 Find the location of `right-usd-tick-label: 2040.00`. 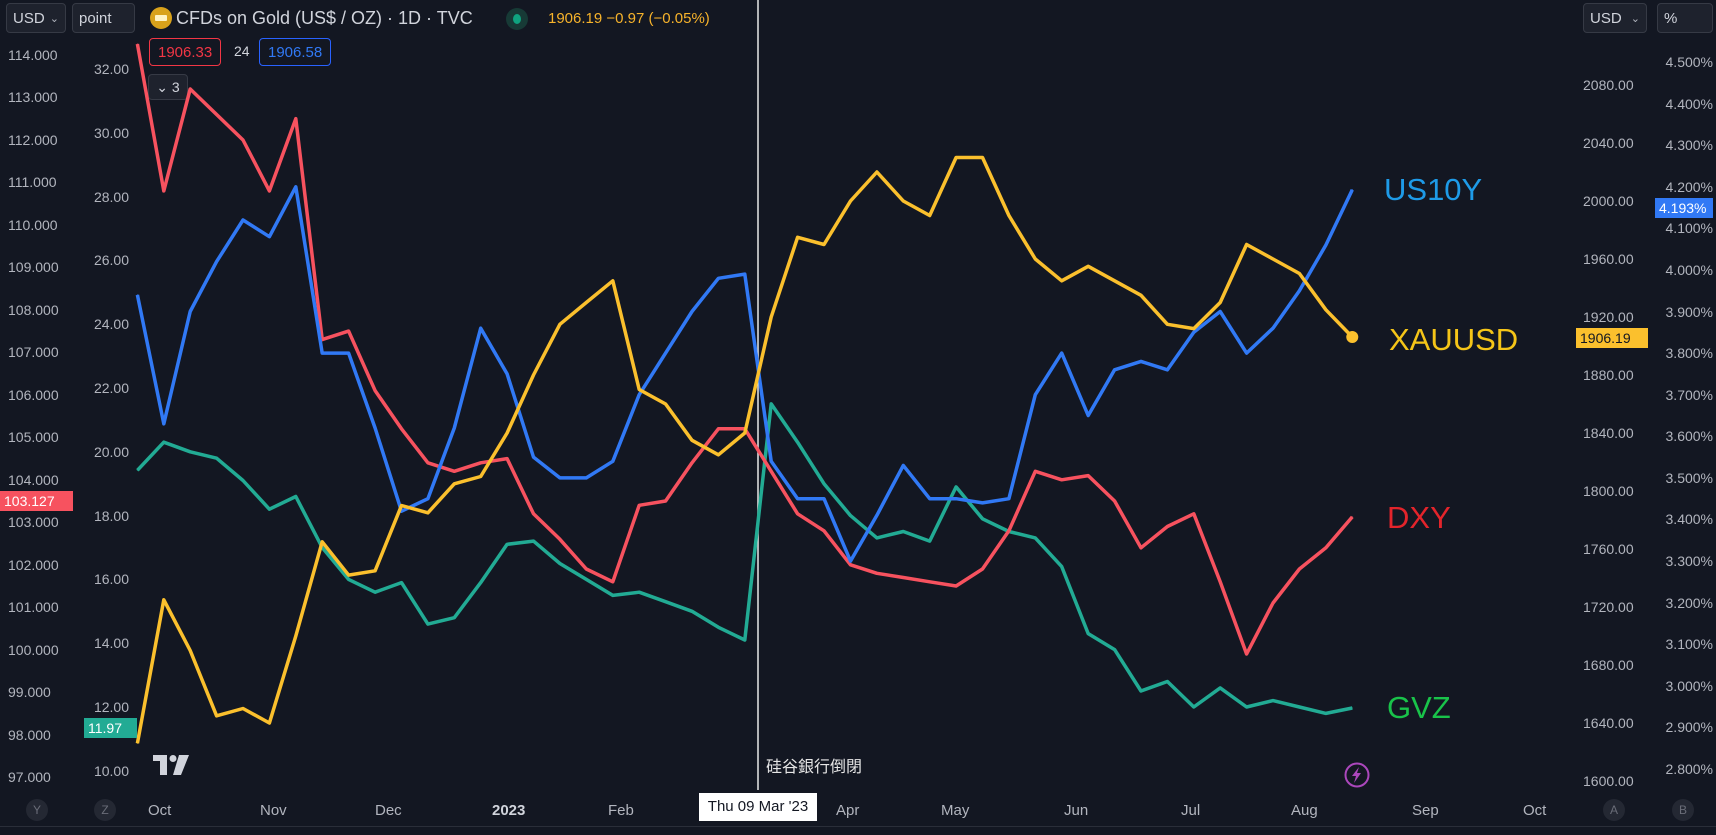

right-usd-tick-label: 2040.00 is located at coordinates (1608, 143).